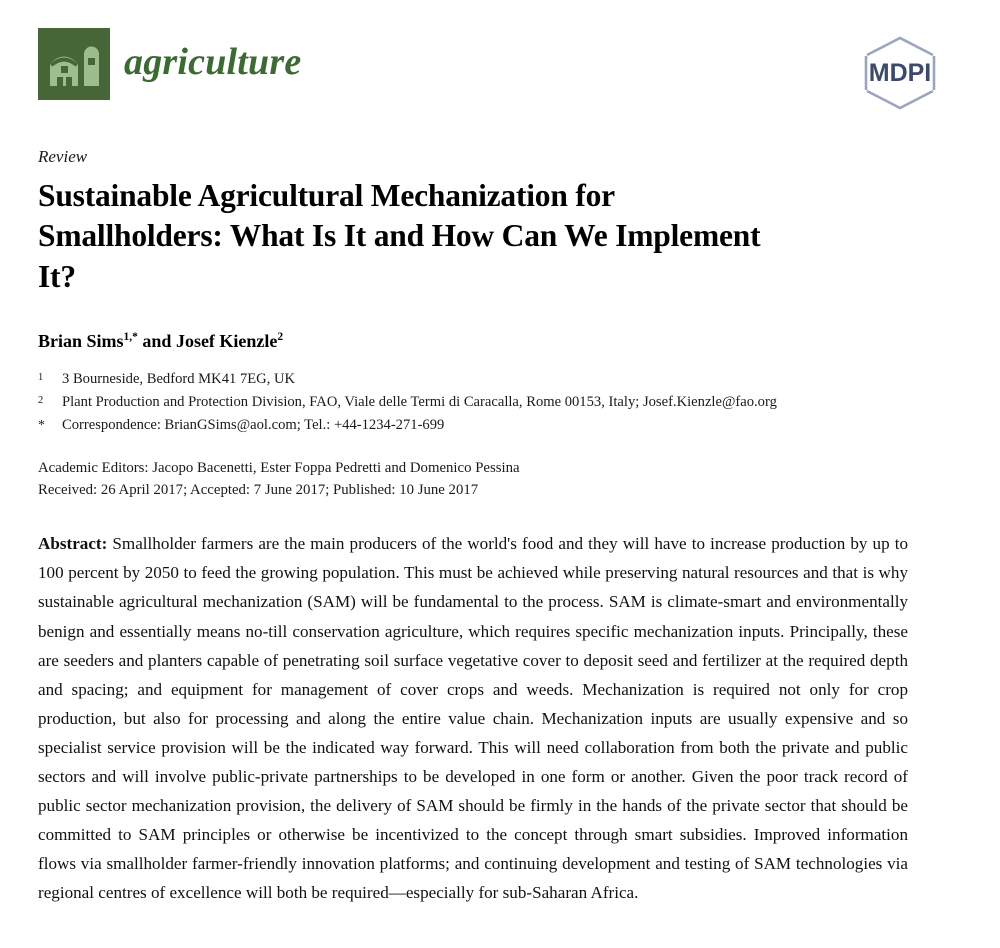 This screenshot has height=948, width=1000. I want to click on journal-branding: agriculture, so click(169, 64).